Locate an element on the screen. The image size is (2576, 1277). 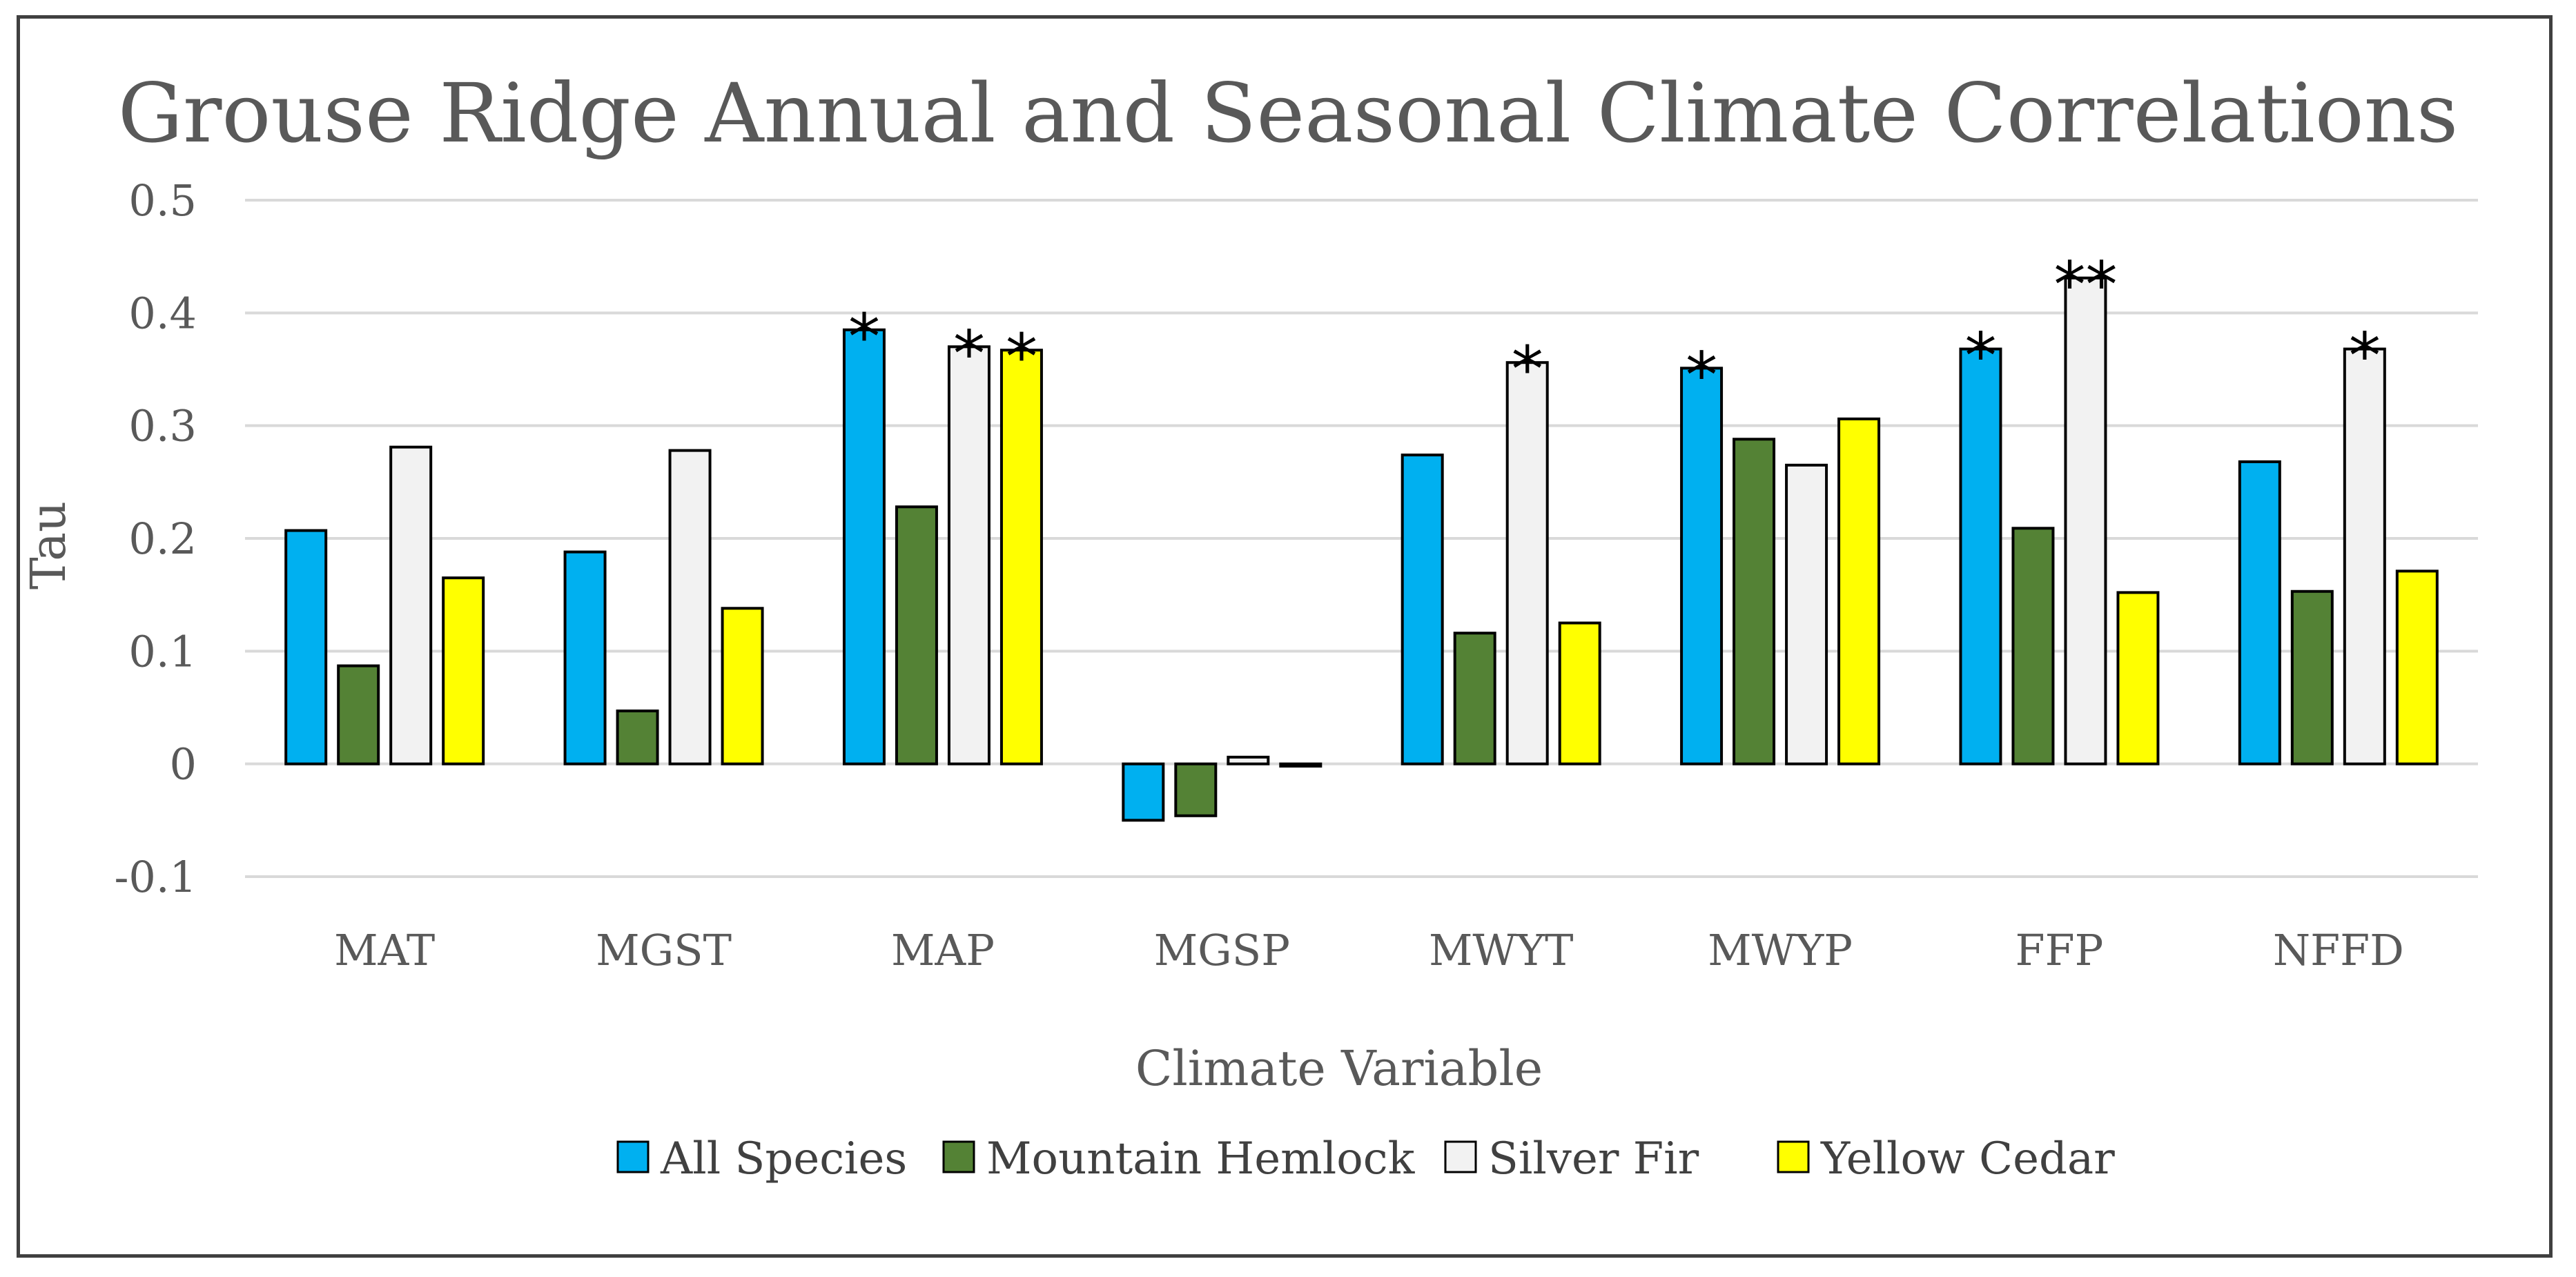
significance-markers: * * * * * **** is located at coordinates (1614, 330).